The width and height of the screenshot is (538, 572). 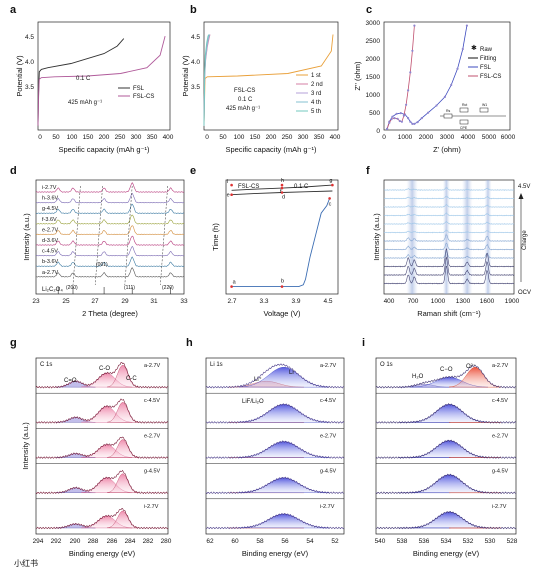 What do you see at coordinates (93, 541) in the screenshot?
I see `panel-g-xtick: 288` at bounding box center [93, 541].